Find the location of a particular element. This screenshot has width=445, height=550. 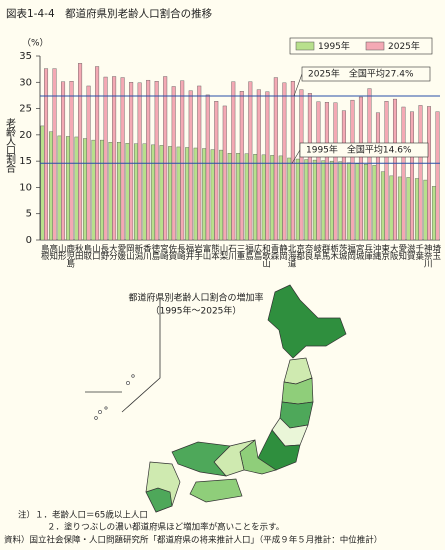

x-tick-label: 島根 is located at coordinates (44, 251).